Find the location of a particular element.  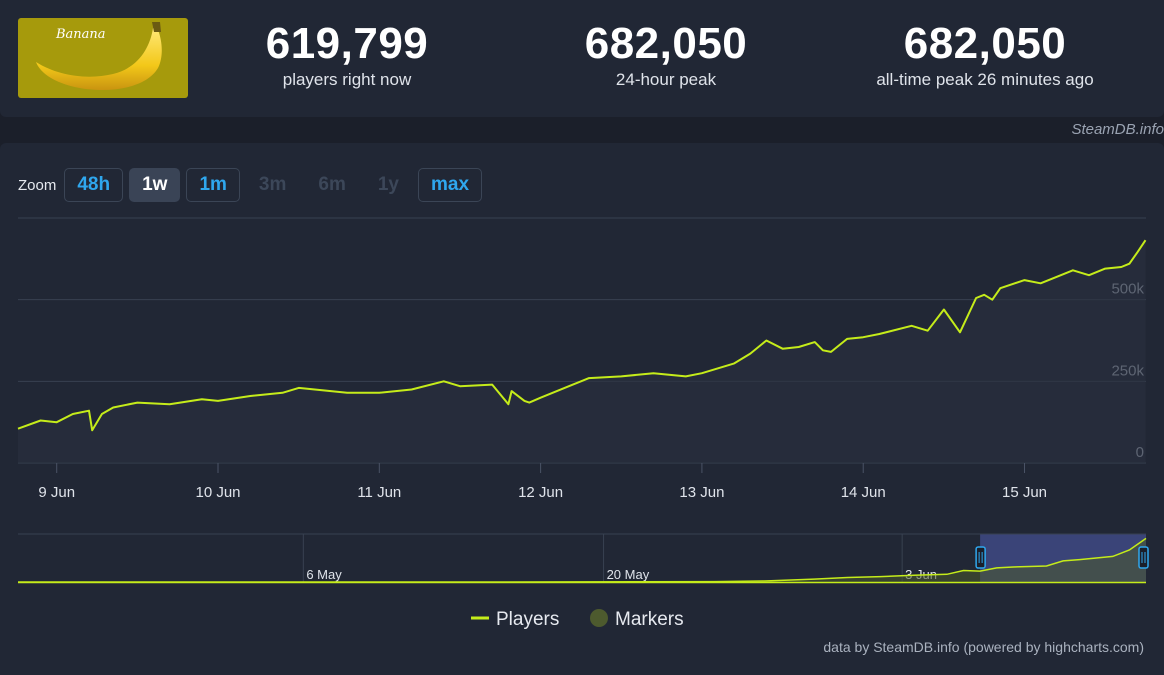

peak-24h-label: 24-hour peak is located at coordinates (666, 79).